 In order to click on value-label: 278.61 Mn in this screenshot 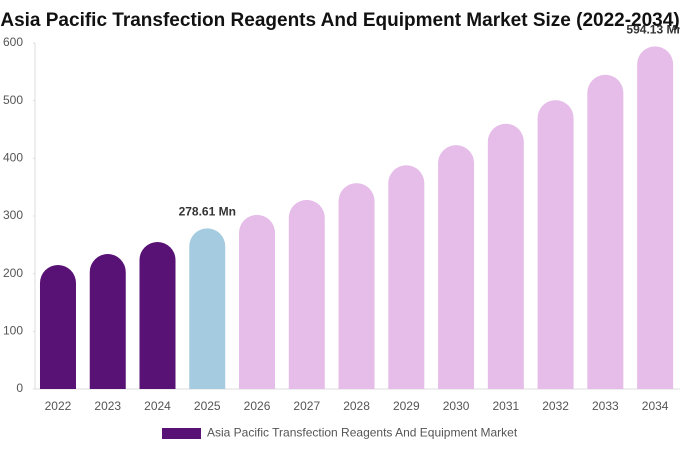, I will do `click(207, 212)`.